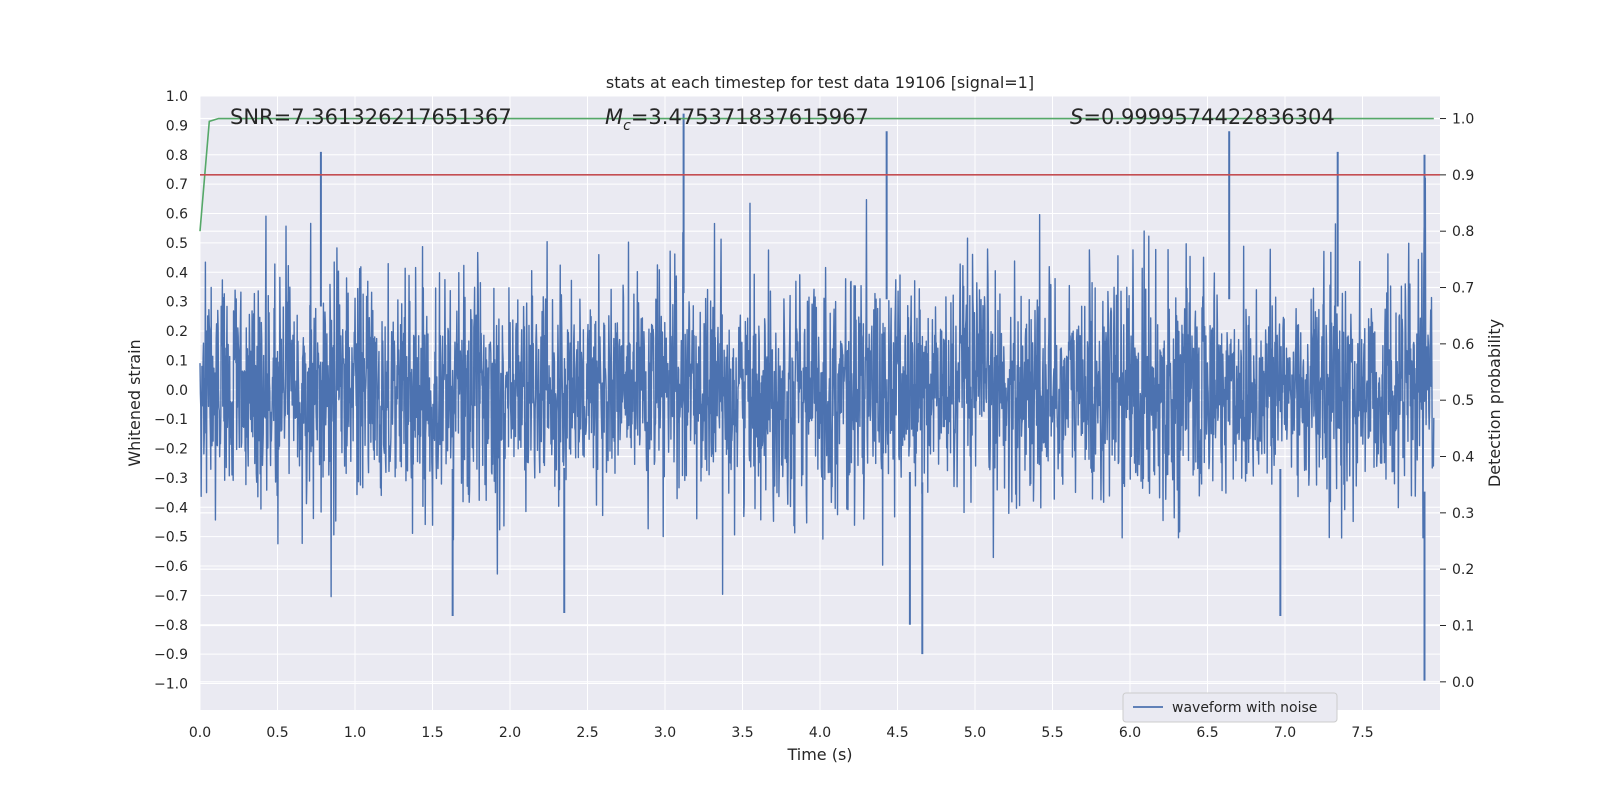 The width and height of the screenshot is (1600, 800). What do you see at coordinates (171, 508) in the screenshot?
I see `y-tick-label: −0.4` at bounding box center [171, 508].